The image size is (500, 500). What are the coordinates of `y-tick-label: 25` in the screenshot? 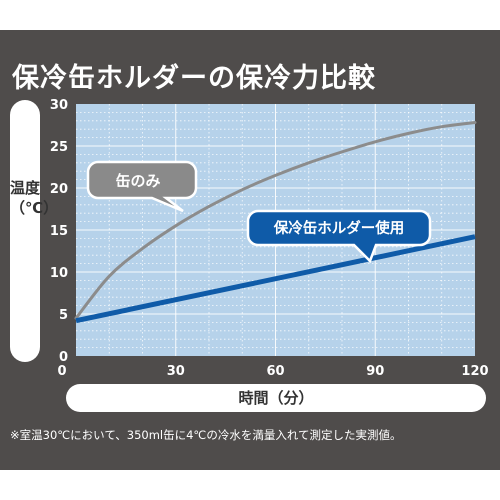 It's located at (59, 147).